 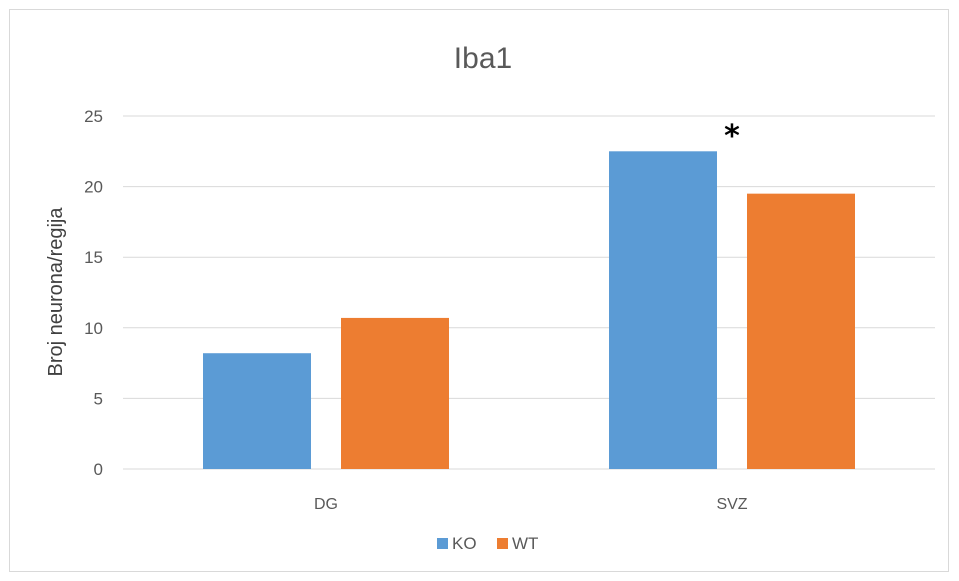 What do you see at coordinates (483, 58) in the screenshot?
I see `chart-title: Iba1` at bounding box center [483, 58].